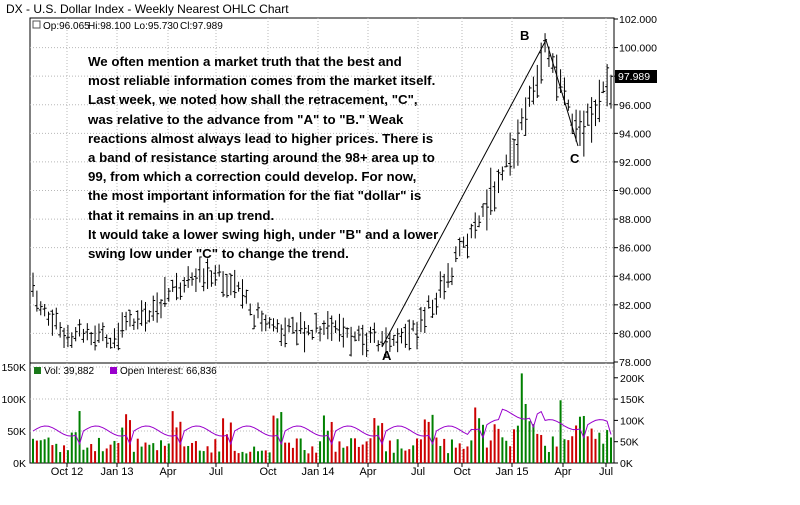  Describe the element at coordinates (634, 77) in the screenshot. I see `last-price-label: 97.989` at that location.